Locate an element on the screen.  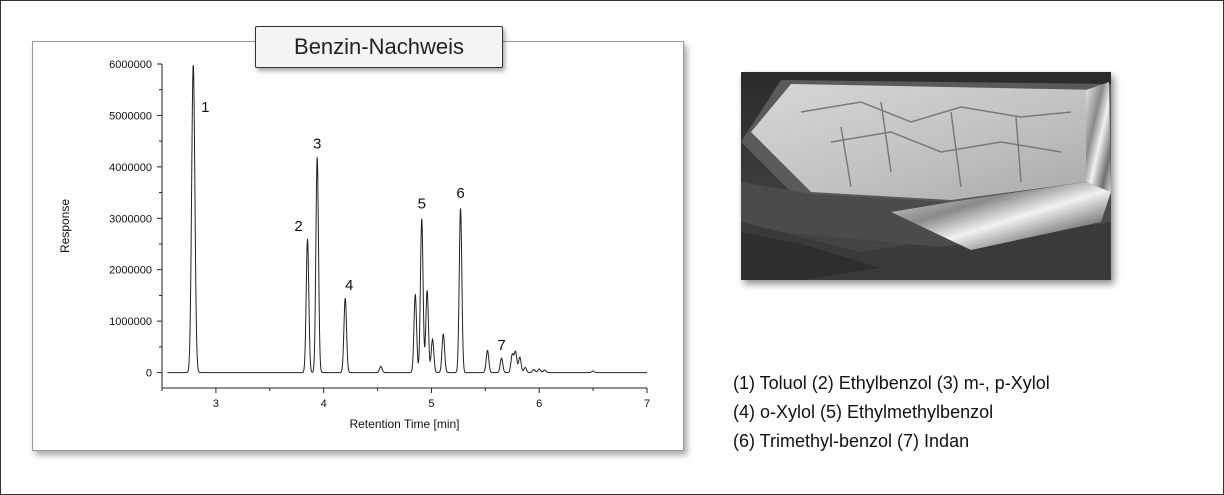
chart-title: Benzin-Nachweis is located at coordinates (379, 47).